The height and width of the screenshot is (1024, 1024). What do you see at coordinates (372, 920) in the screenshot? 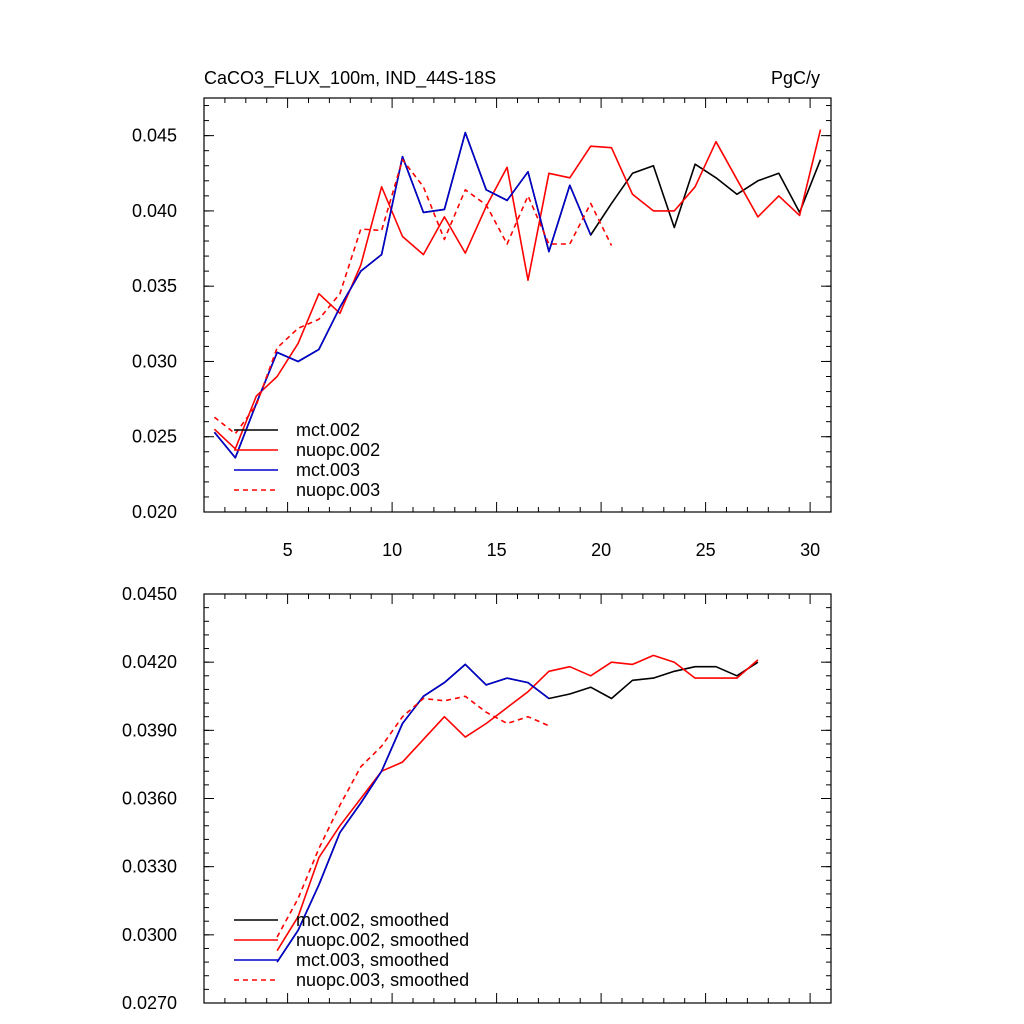
I see `legend-label: mct.002, smoothed` at bounding box center [372, 920].